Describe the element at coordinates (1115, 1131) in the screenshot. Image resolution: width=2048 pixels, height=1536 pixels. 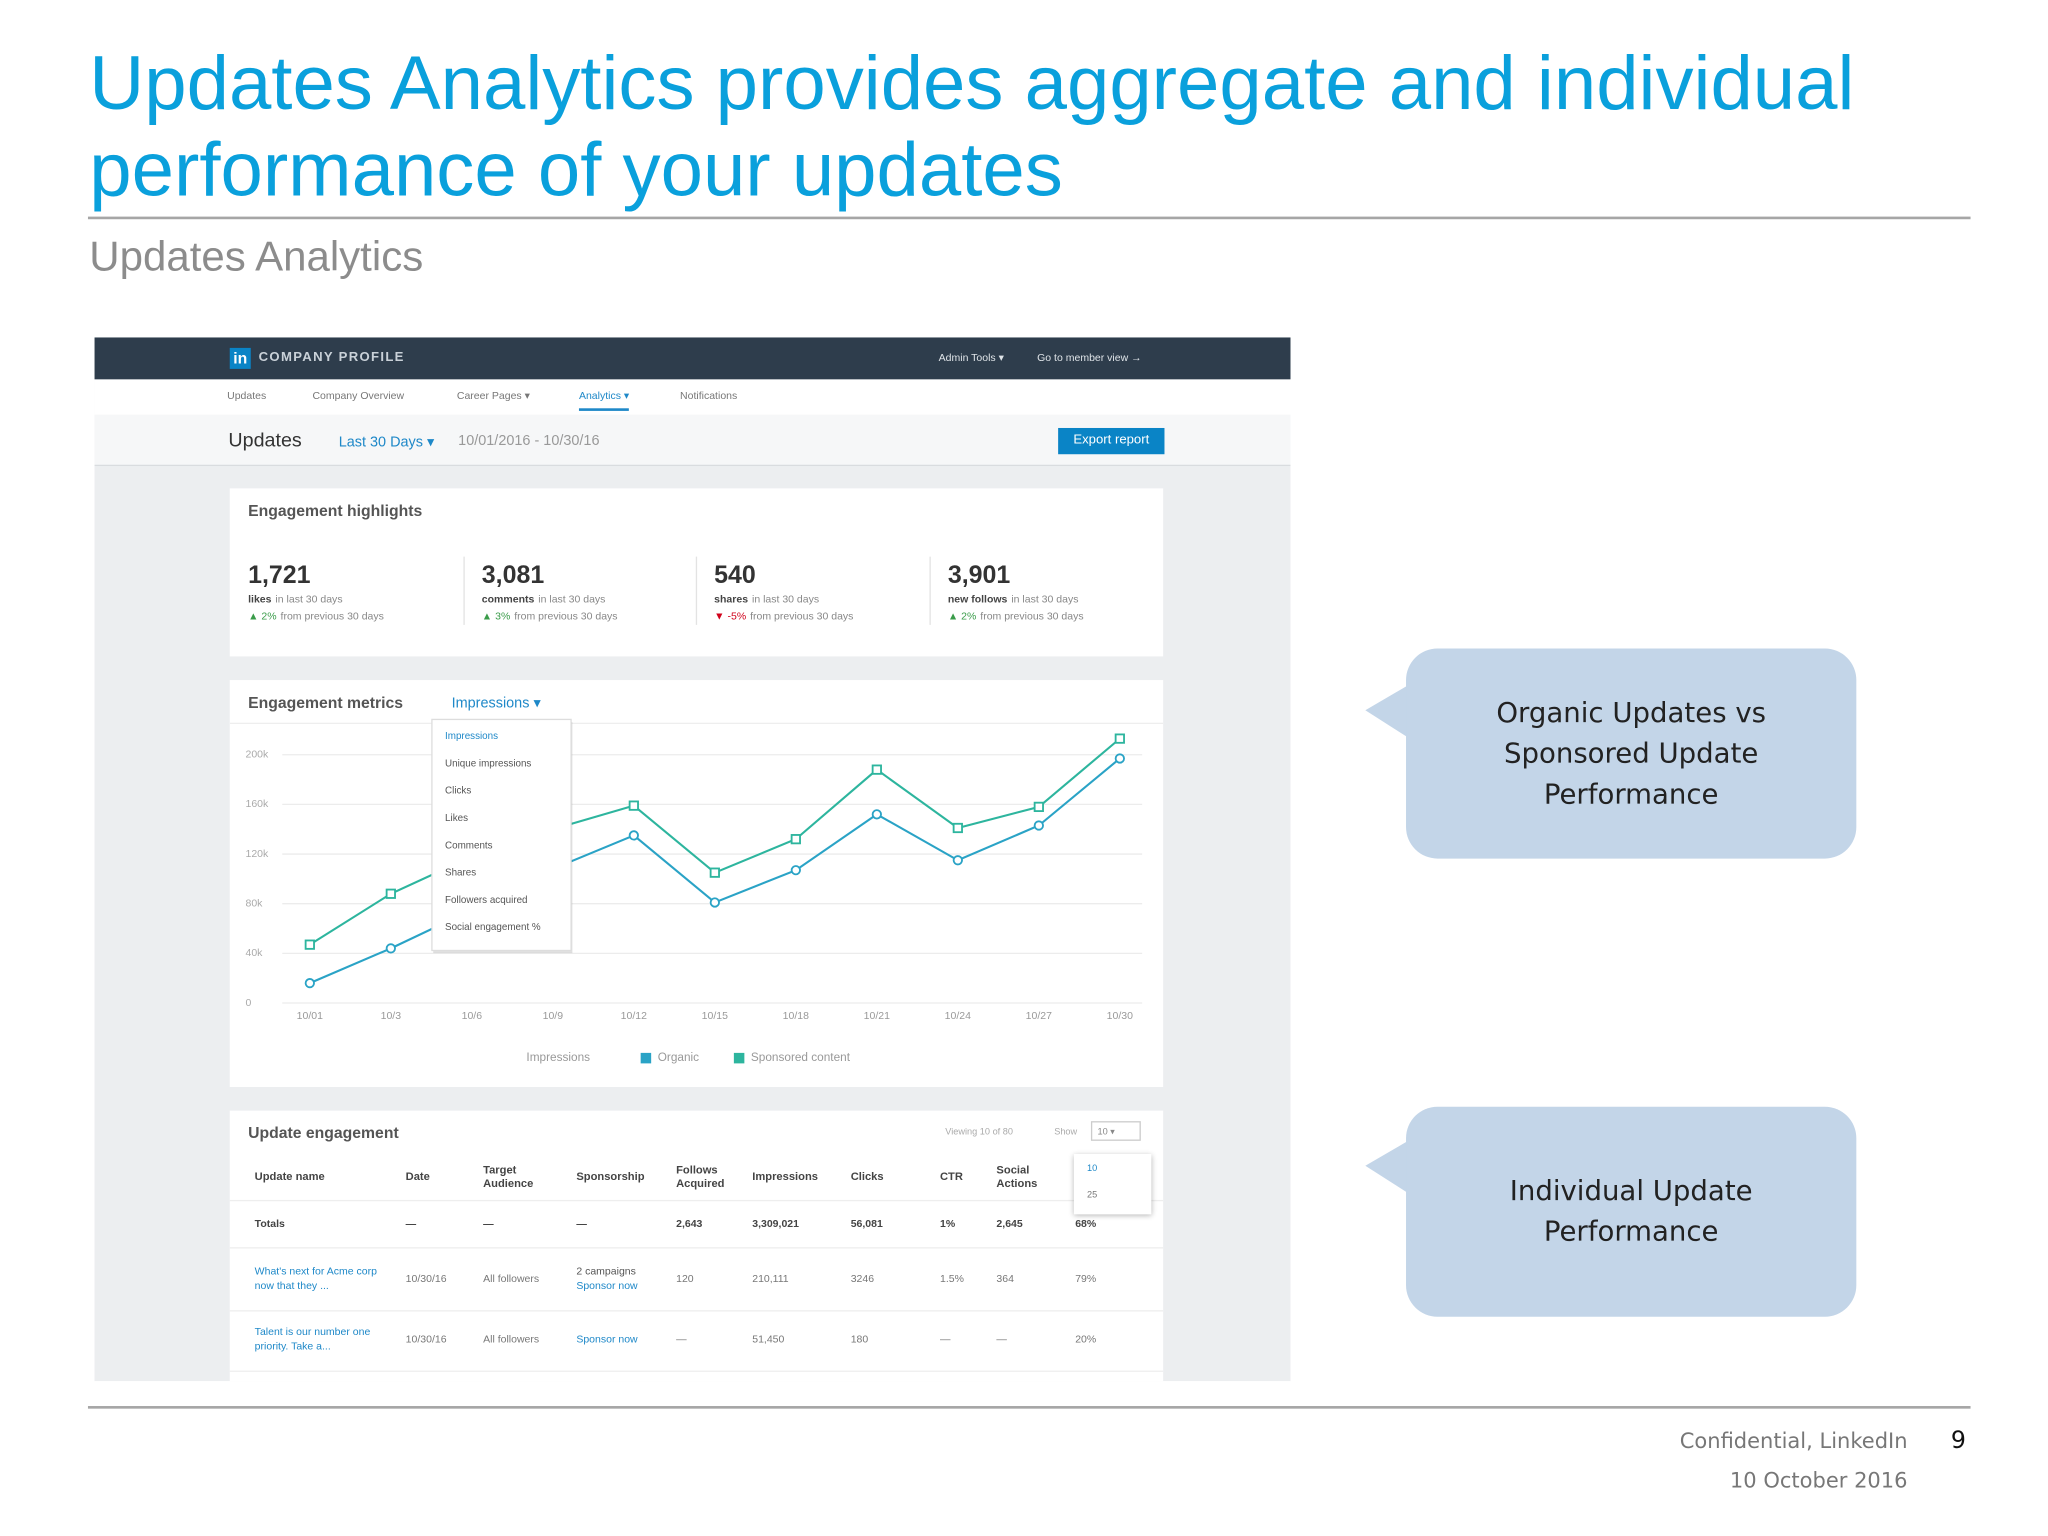
I see `page-size-select: 10 ▾` at that location.